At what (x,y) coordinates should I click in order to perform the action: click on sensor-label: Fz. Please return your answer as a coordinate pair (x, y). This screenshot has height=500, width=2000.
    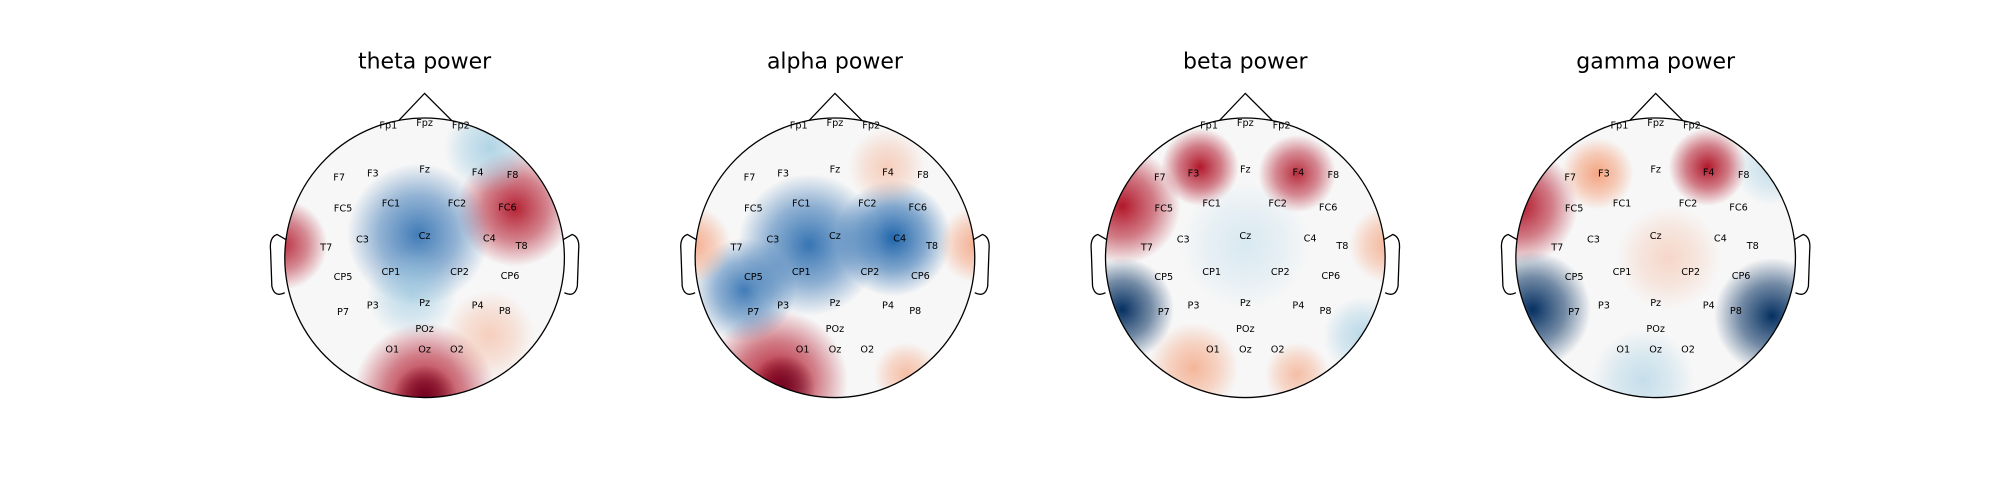
    Looking at the image, I should click on (835, 170).